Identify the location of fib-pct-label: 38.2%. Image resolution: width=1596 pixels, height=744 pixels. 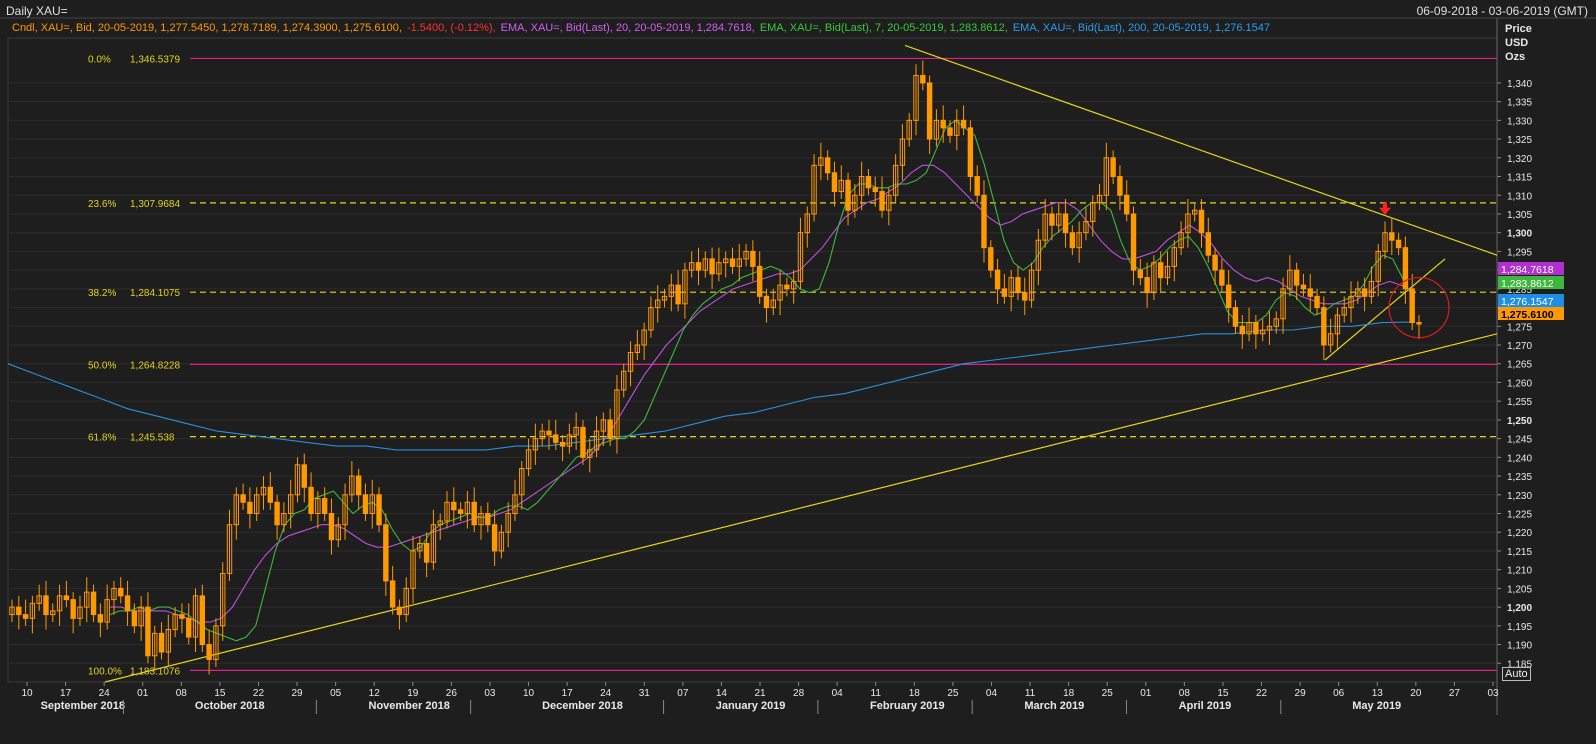
(102, 293).